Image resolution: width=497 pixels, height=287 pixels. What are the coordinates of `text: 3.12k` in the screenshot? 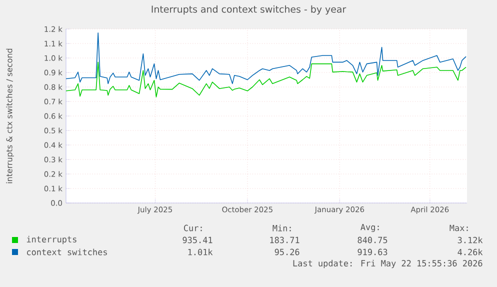 It's located at (470, 240).